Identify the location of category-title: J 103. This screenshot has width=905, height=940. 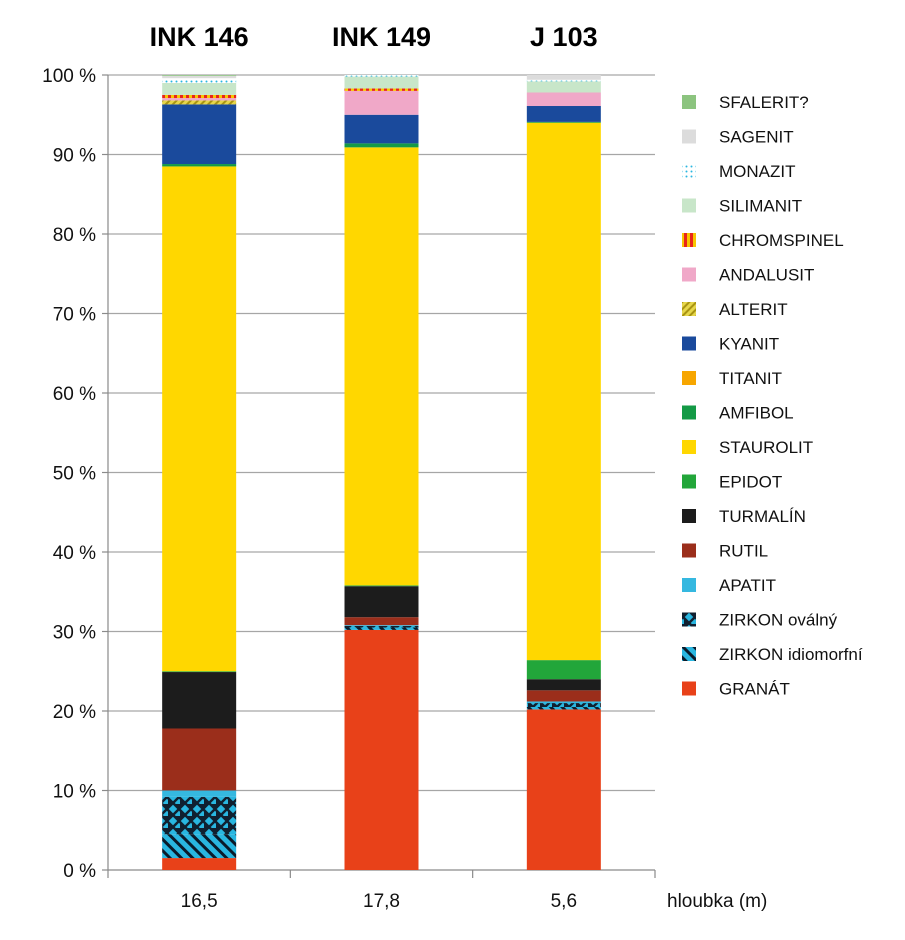
(564, 37).